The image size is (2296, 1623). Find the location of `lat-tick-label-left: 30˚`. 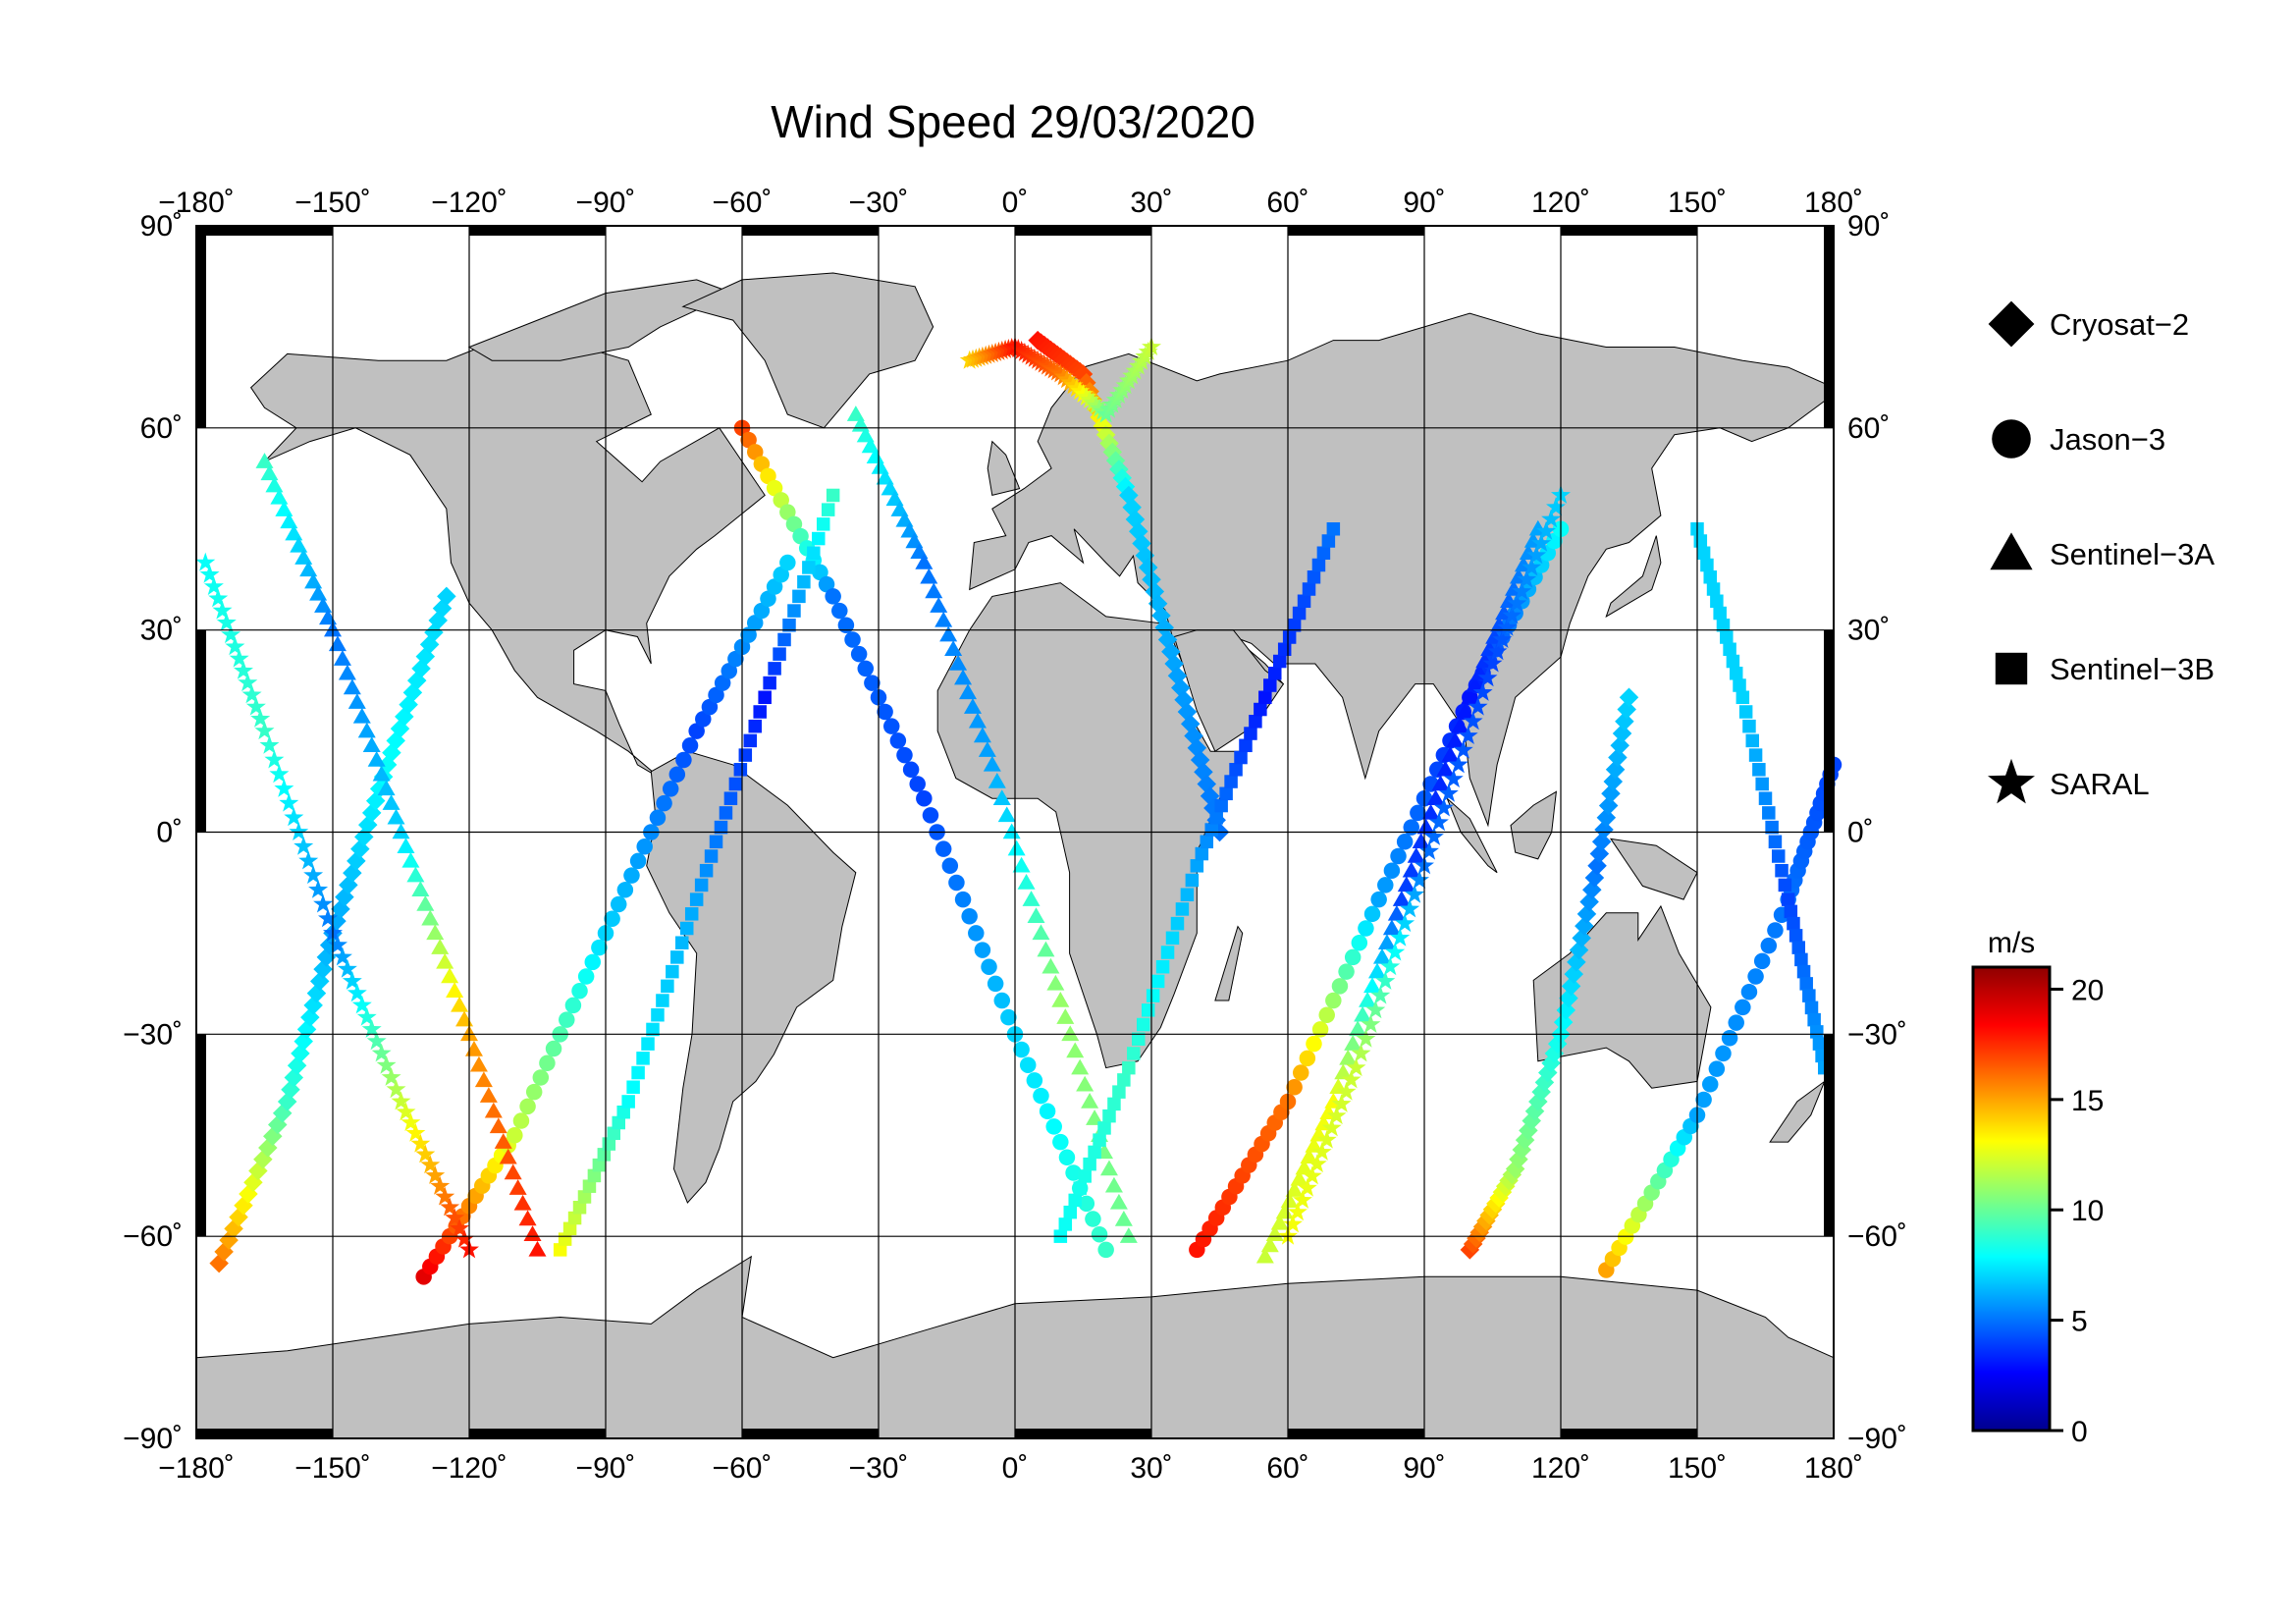

lat-tick-label-left: 30˚ is located at coordinates (161, 631).